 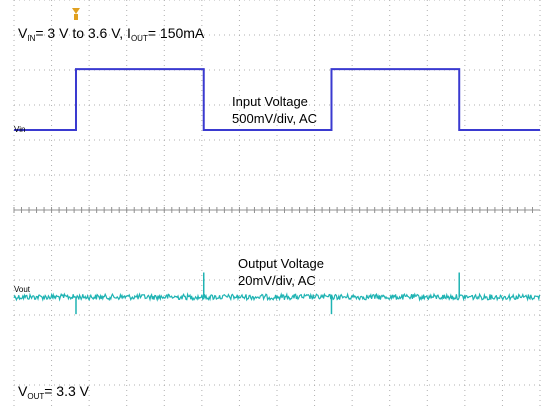 What do you see at coordinates (54, 392) in the screenshot?
I see `bottom-conditions-label: VOUT= 3.3 V` at bounding box center [54, 392].